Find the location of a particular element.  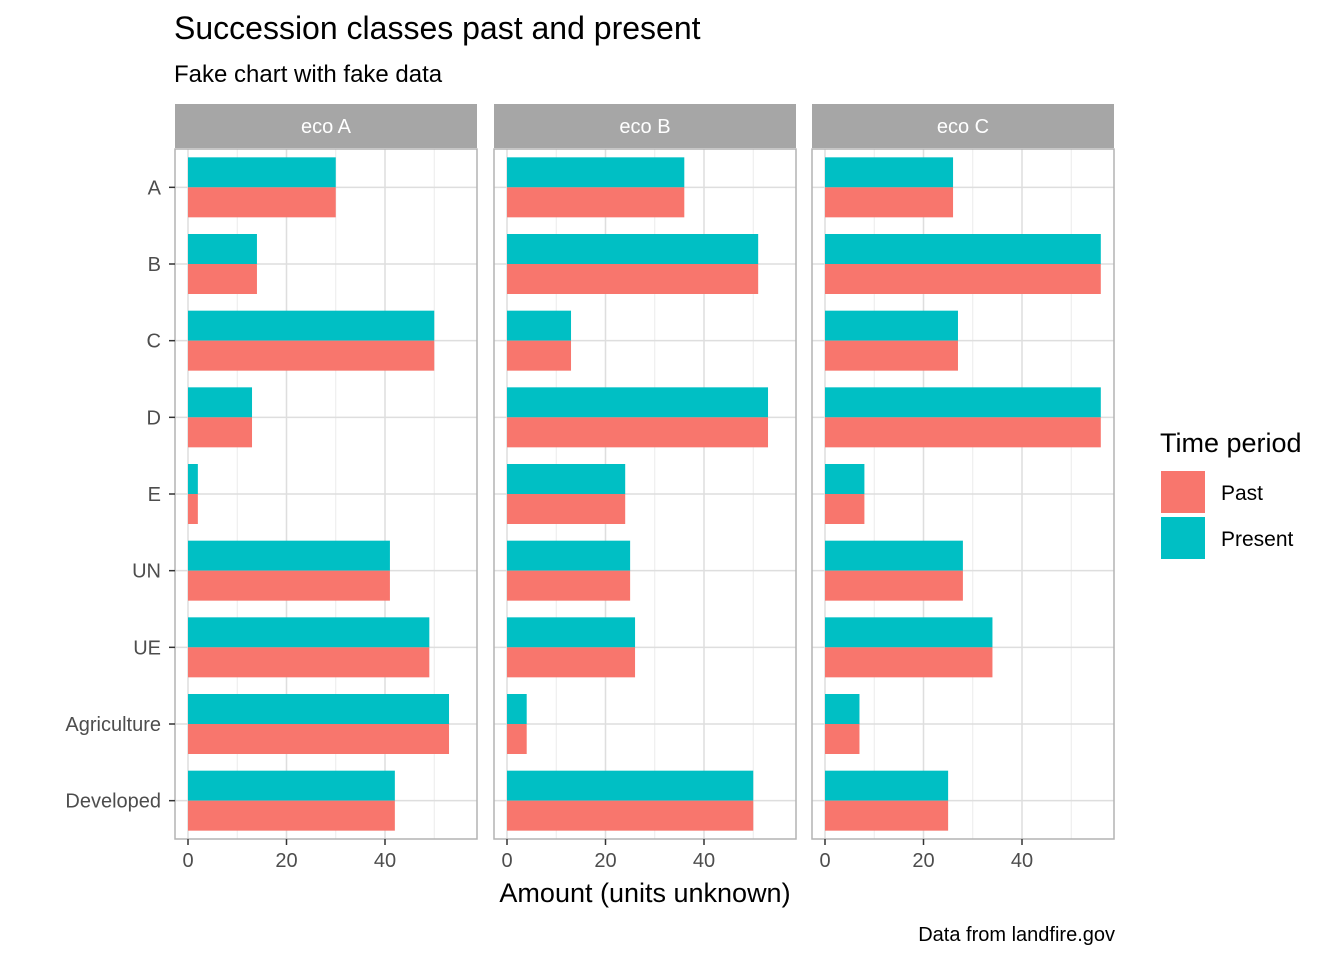

chart-caption: Data from landfire.gov is located at coordinates (1016, 935).